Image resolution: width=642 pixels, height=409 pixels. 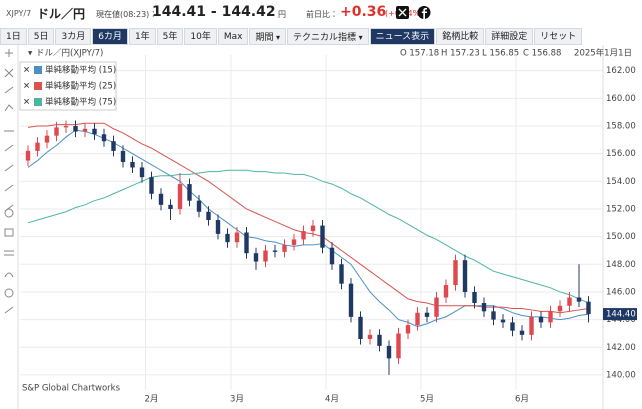 What do you see at coordinates (414, 13) in the screenshot?
I see `share-icons` at bounding box center [414, 13].